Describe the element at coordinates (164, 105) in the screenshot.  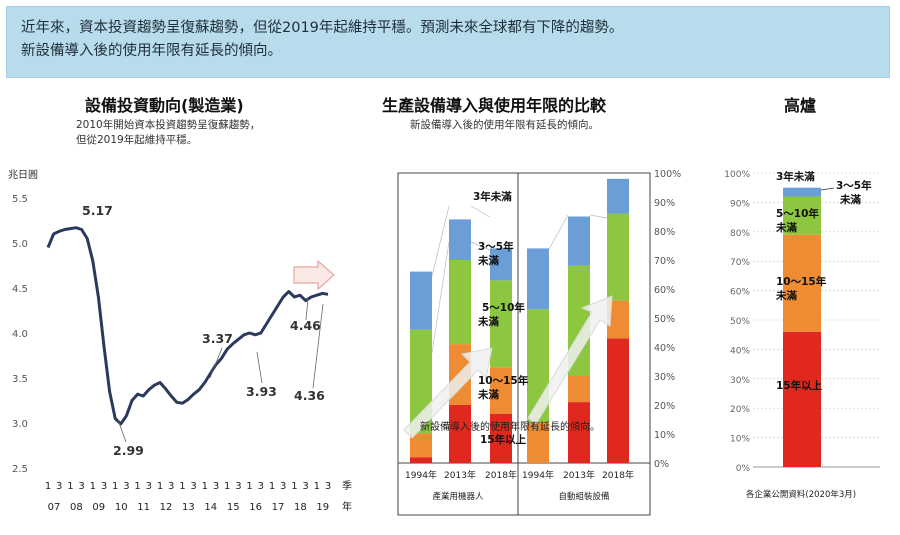
I see `line-chart-title: 設備投資動向(製造業)` at that location.